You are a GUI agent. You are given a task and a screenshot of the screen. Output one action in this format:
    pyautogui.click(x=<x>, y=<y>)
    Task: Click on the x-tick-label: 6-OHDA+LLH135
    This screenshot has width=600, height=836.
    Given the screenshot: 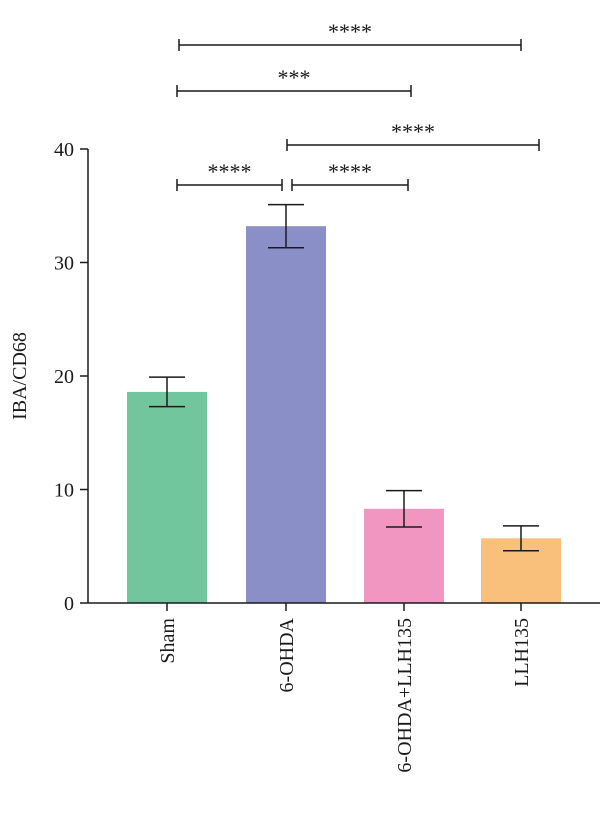 What is the action you would take?
    pyautogui.click(x=405, y=695)
    